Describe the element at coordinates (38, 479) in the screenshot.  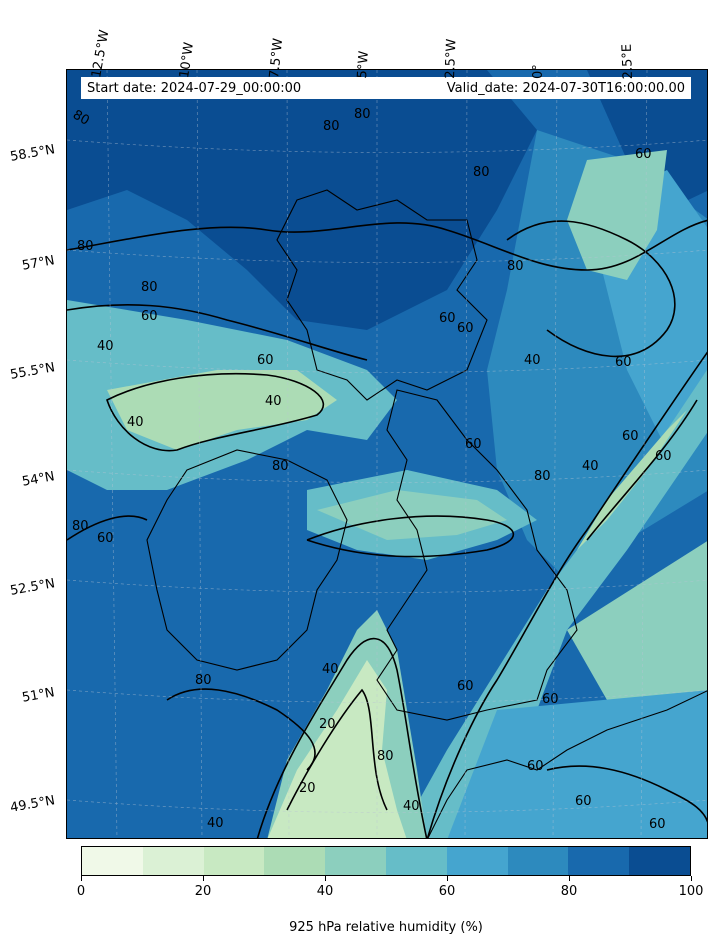
I see `latitude-label: 54°N` at that location.